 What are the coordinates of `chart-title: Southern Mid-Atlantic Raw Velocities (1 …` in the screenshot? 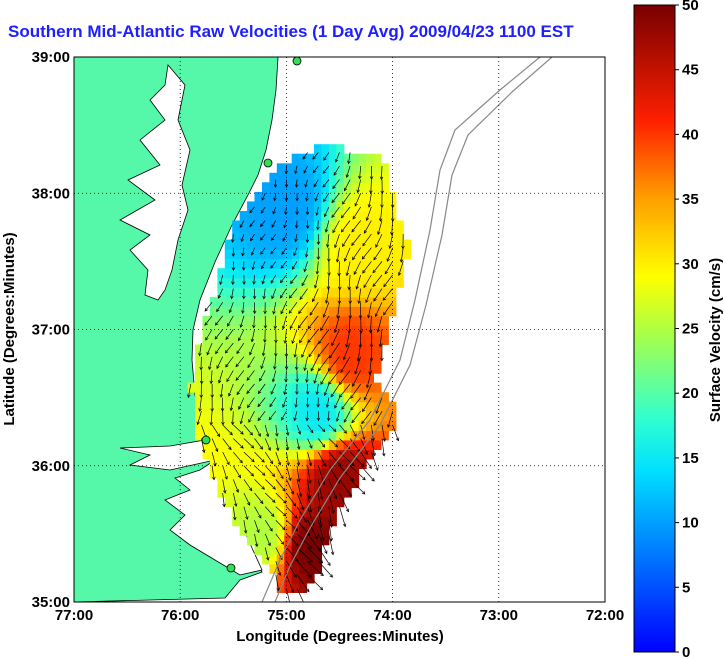 It's located at (291, 31).